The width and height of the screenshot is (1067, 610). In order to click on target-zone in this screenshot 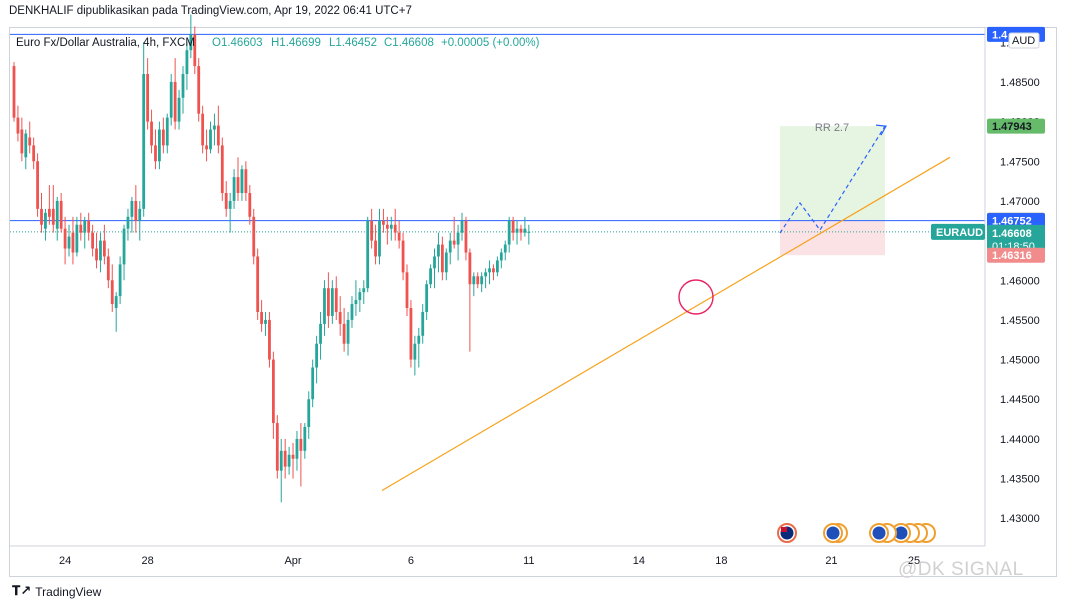, I will do `click(832, 173)`.